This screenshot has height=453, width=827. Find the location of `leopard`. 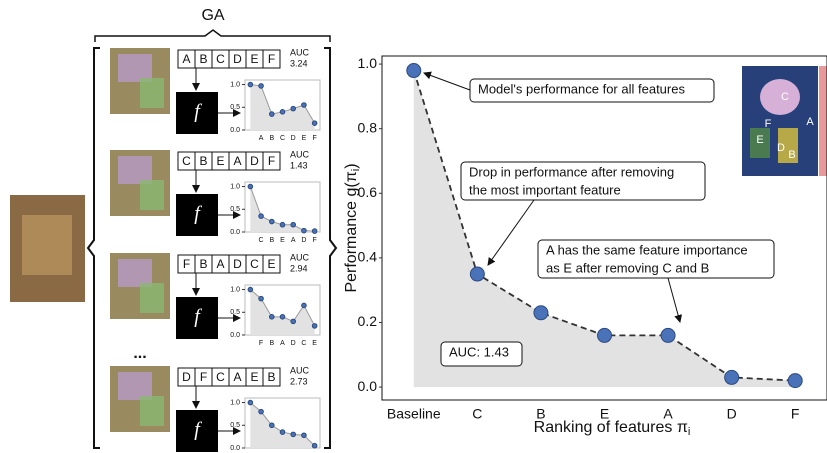

leopard is located at coordinates (47, 245).